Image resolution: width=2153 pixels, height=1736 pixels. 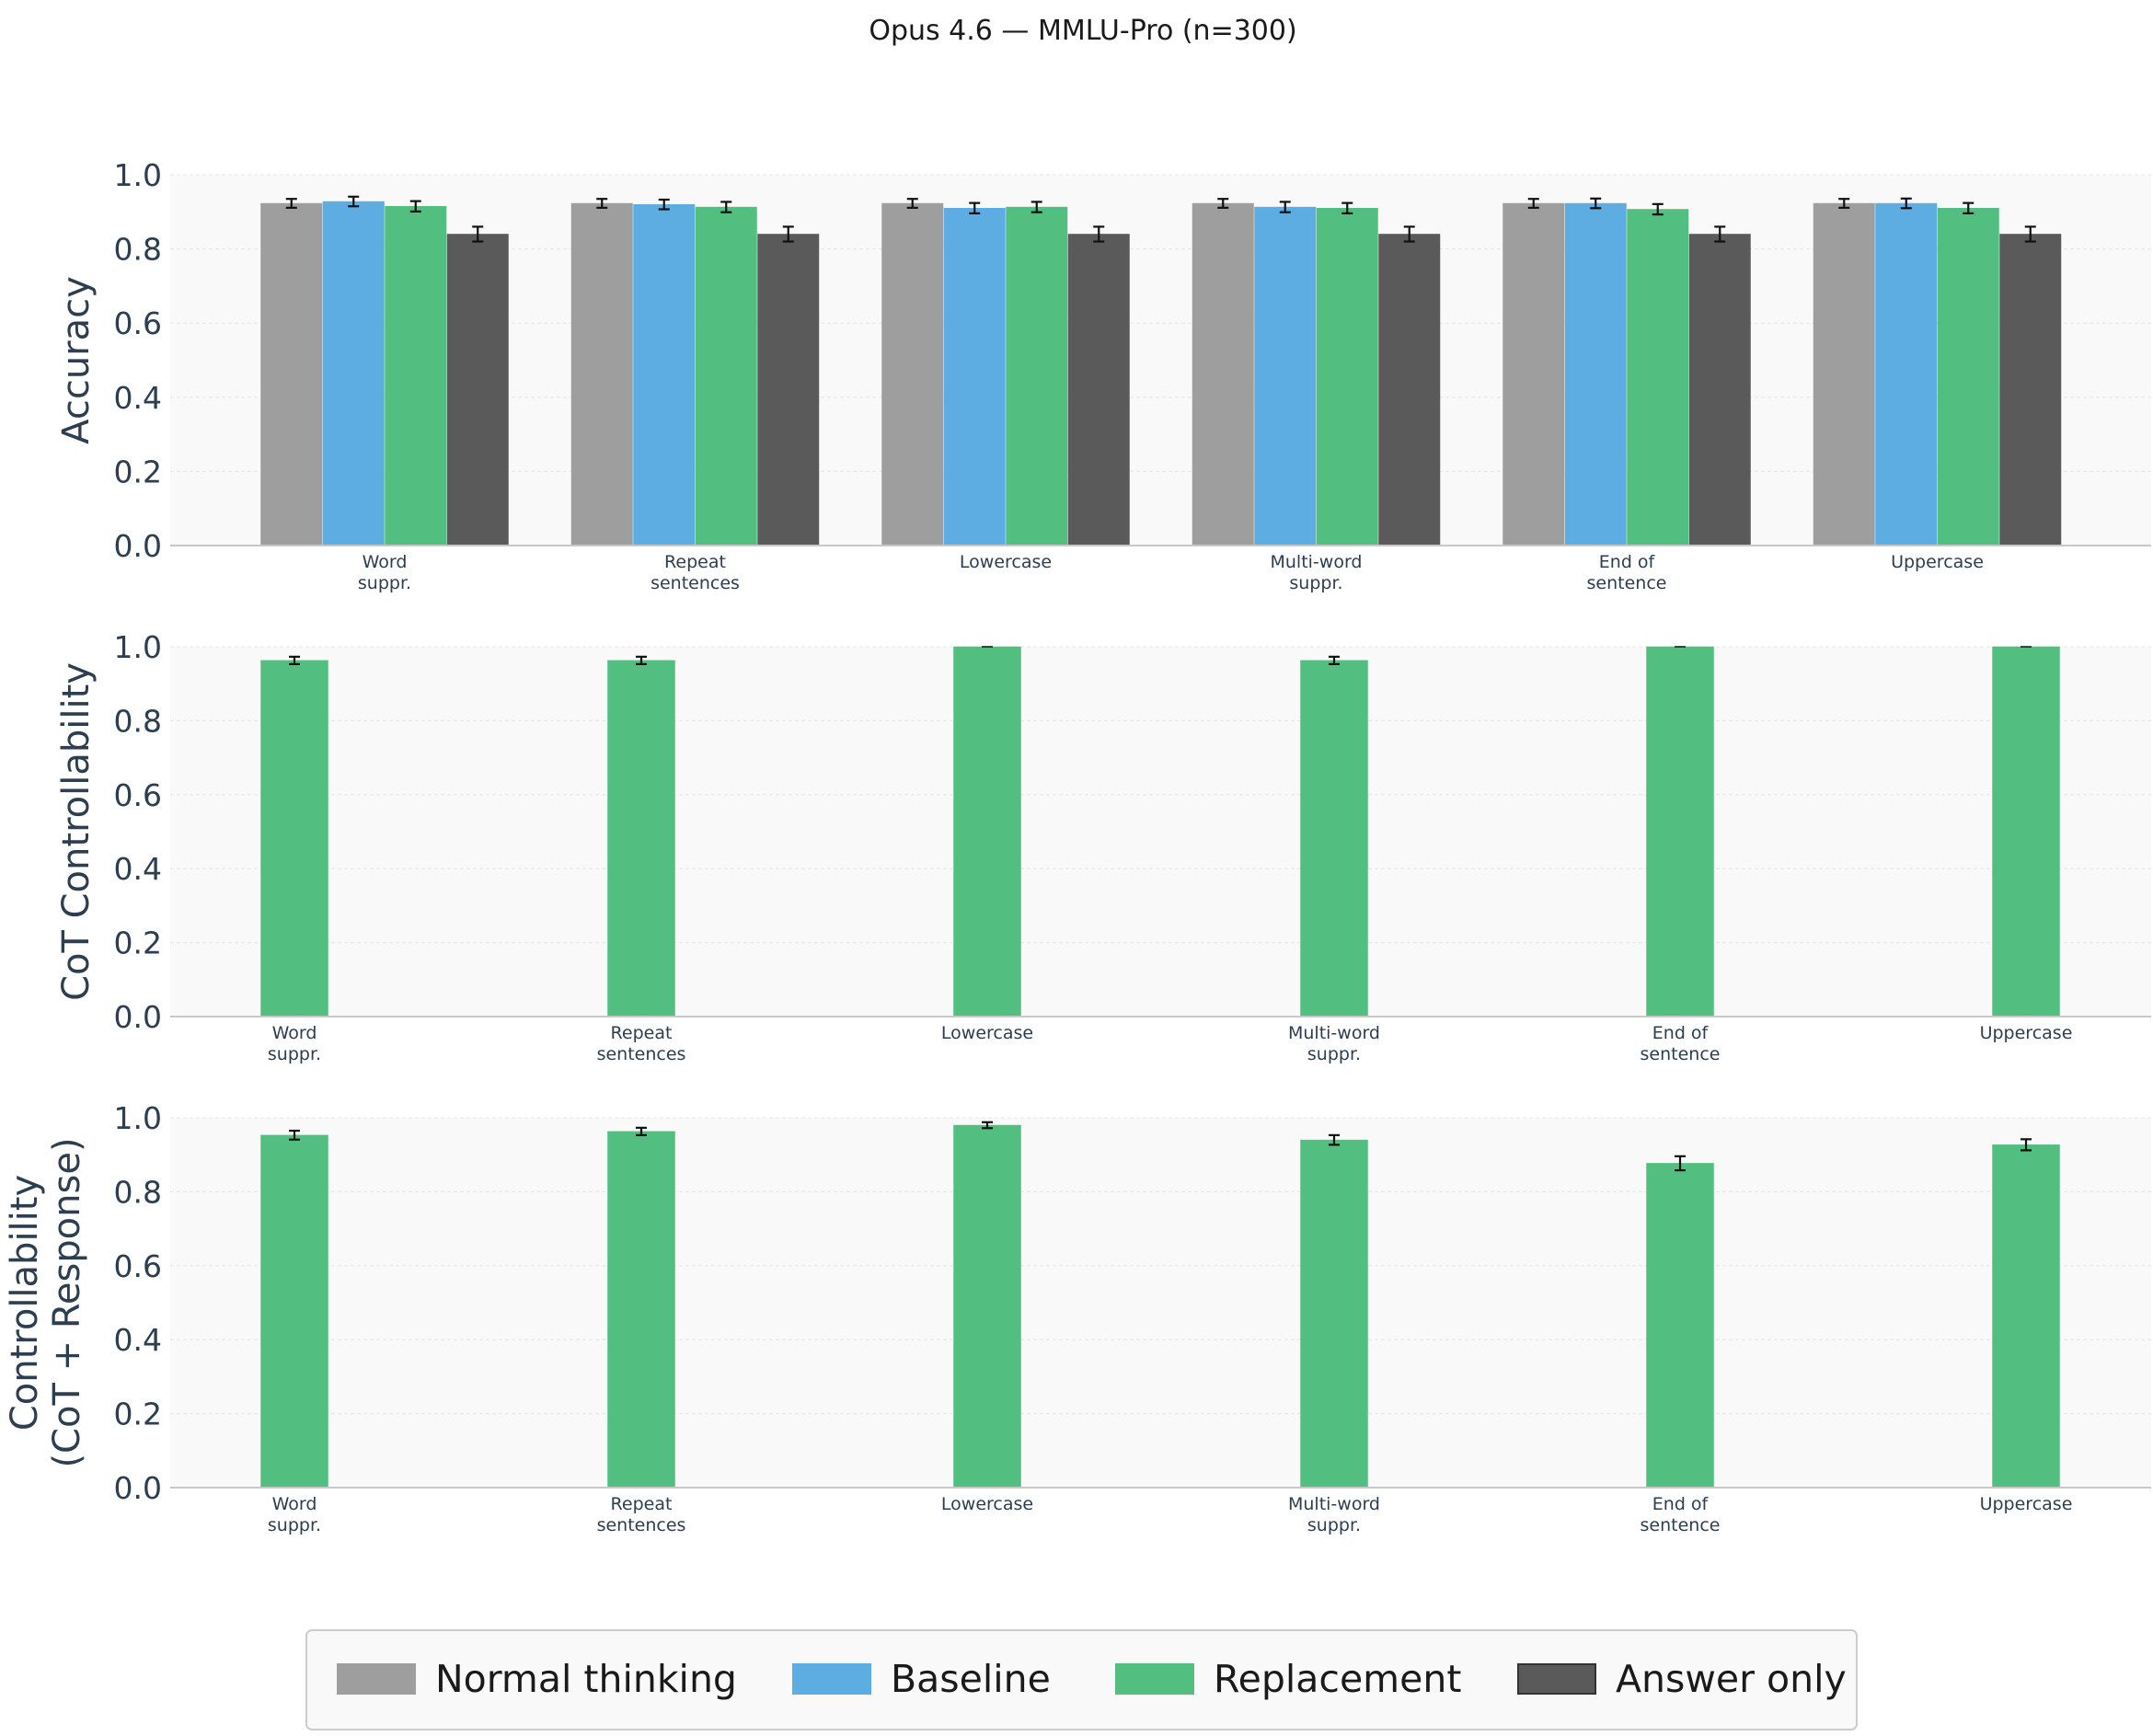 I want to click on y-axis-label: CoT Controllability, so click(x=76, y=832).